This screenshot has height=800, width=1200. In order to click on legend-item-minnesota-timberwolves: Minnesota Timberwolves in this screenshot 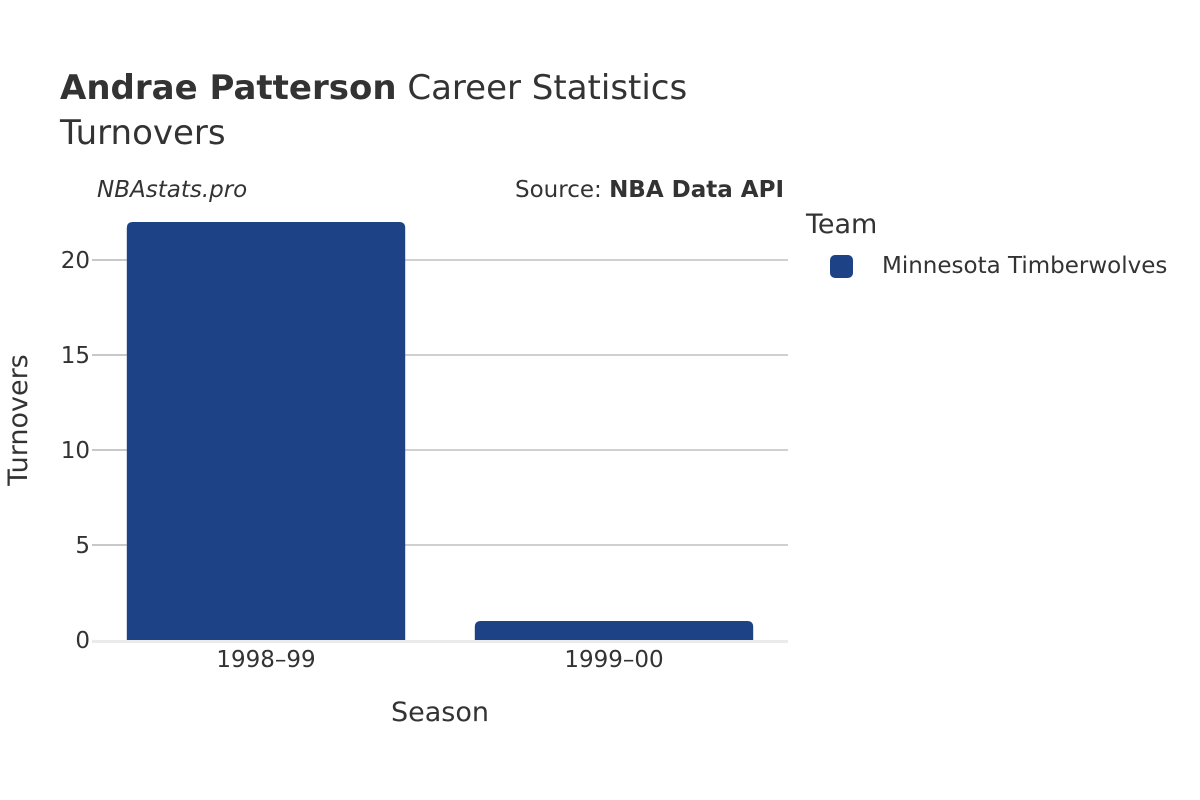, I will do `click(998, 266)`.